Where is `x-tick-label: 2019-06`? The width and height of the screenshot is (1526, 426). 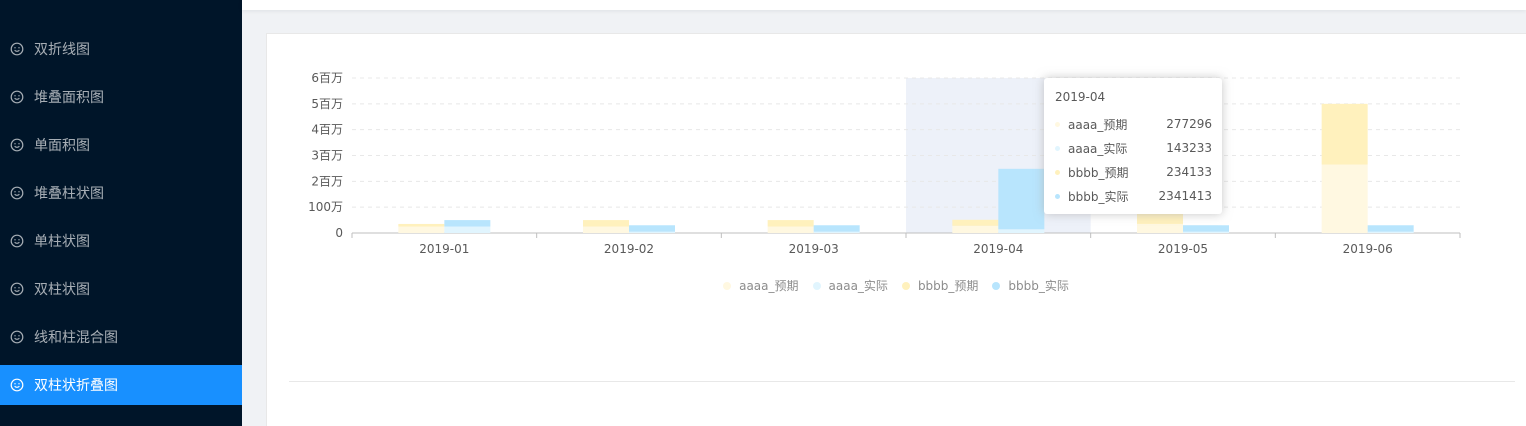 x-tick-label: 2019-06 is located at coordinates (1368, 249).